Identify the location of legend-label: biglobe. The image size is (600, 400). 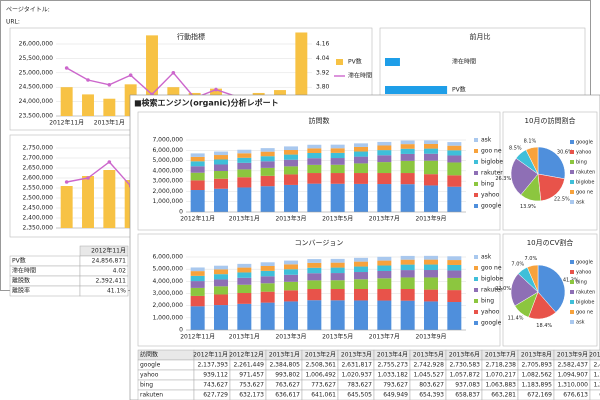
(585, 183).